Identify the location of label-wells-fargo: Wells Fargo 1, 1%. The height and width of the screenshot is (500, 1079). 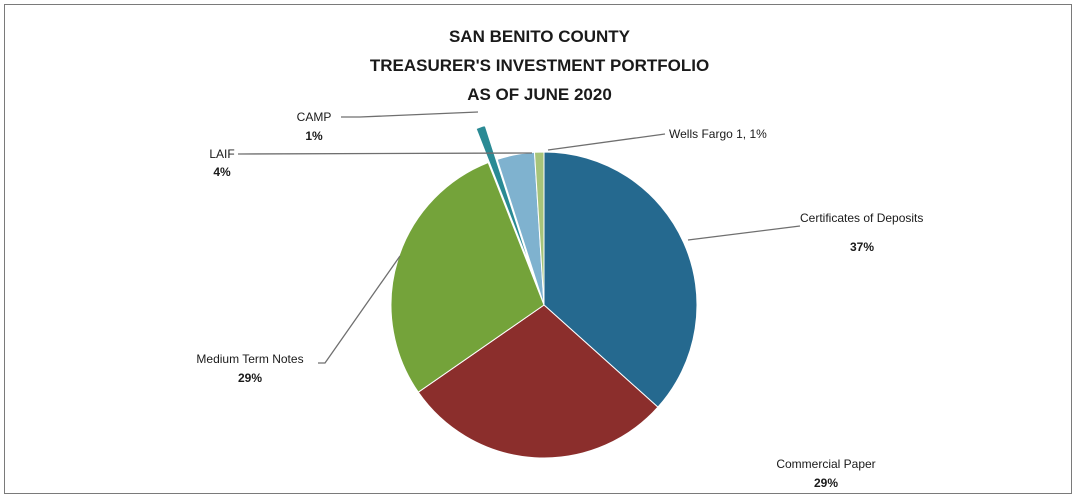
(718, 134).